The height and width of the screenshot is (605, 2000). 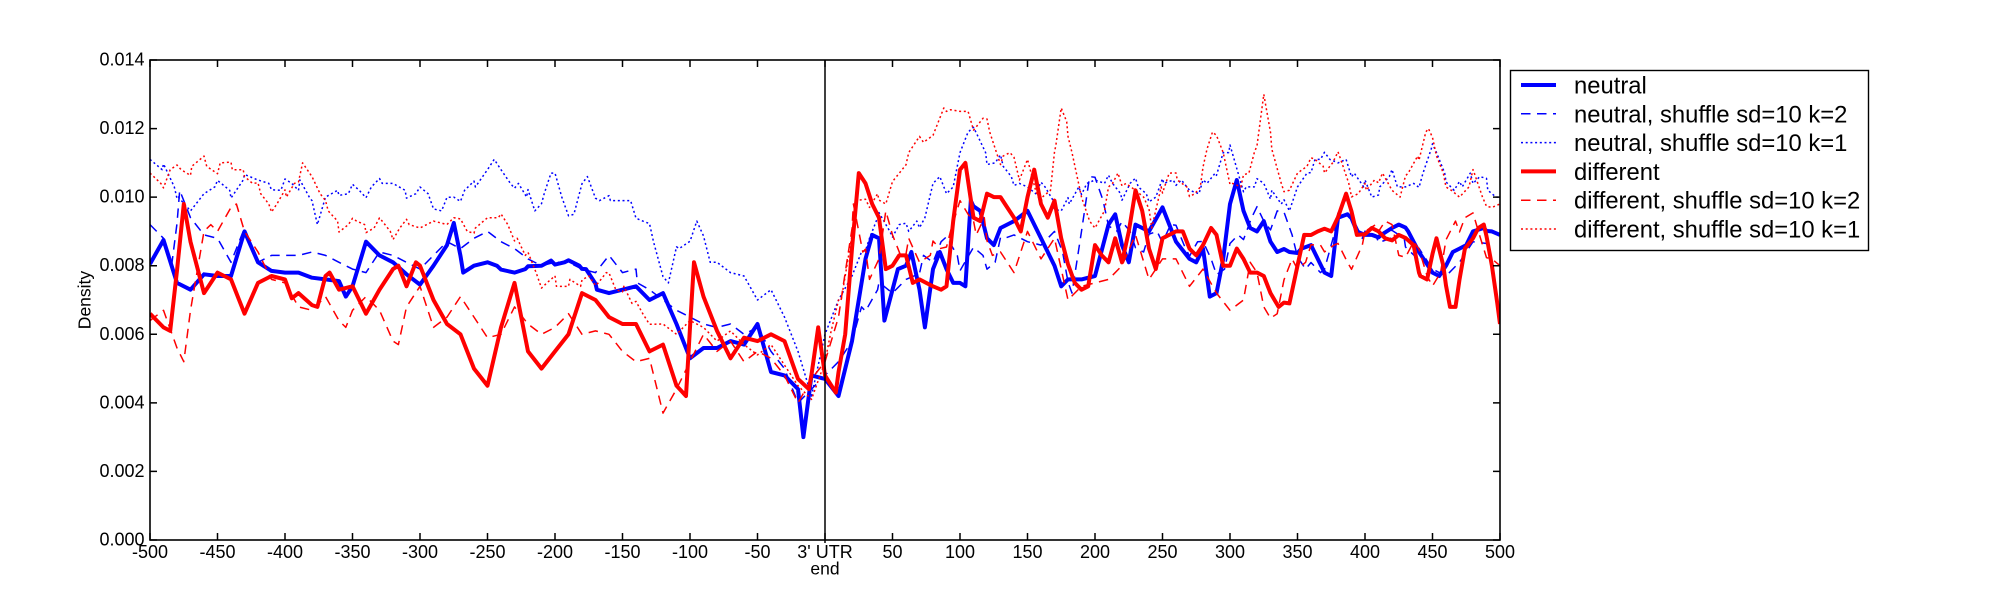 What do you see at coordinates (420, 552) in the screenshot?
I see `svg-text: -300` at bounding box center [420, 552].